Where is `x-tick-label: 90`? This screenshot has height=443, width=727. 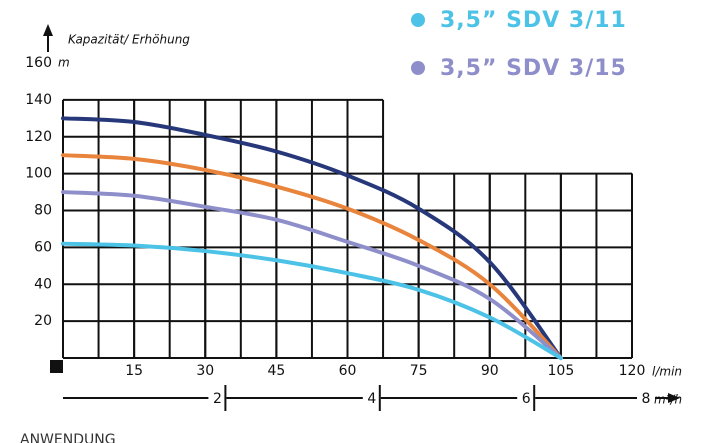 x-tick-label: 90 is located at coordinates (490, 371).